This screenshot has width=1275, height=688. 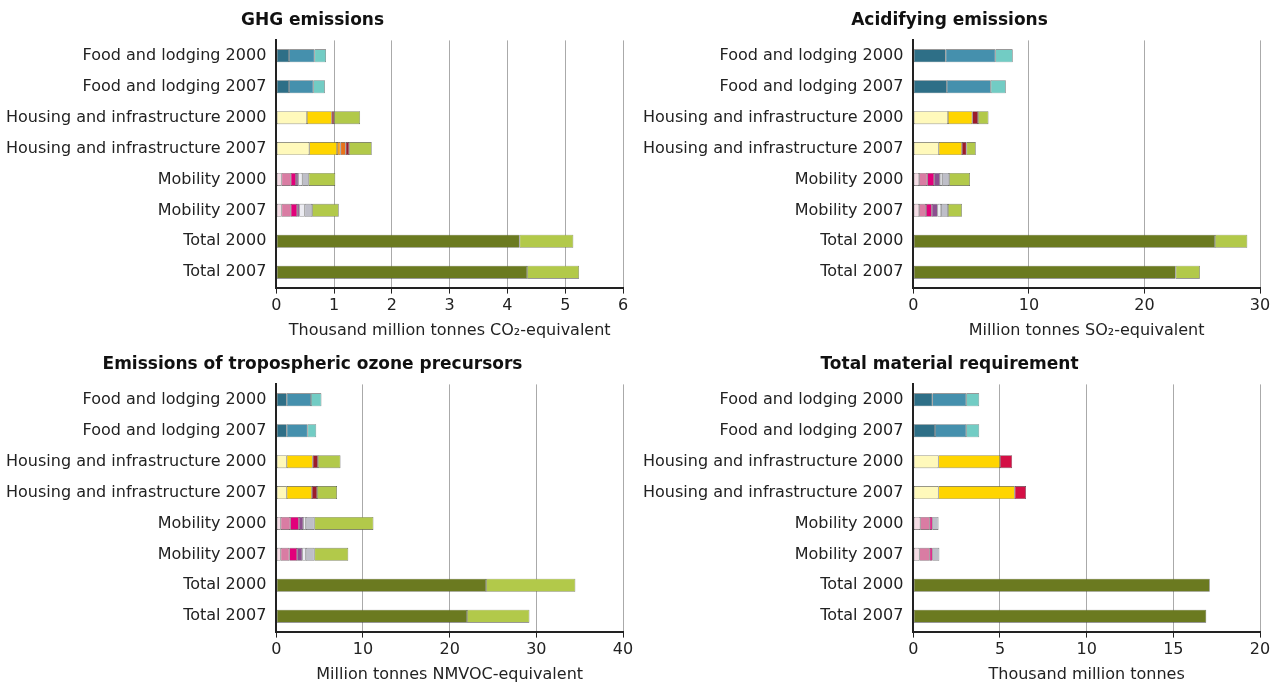 What do you see at coordinates (623, 649) in the screenshot?
I see `x-tick-label: 40` at bounding box center [623, 649].